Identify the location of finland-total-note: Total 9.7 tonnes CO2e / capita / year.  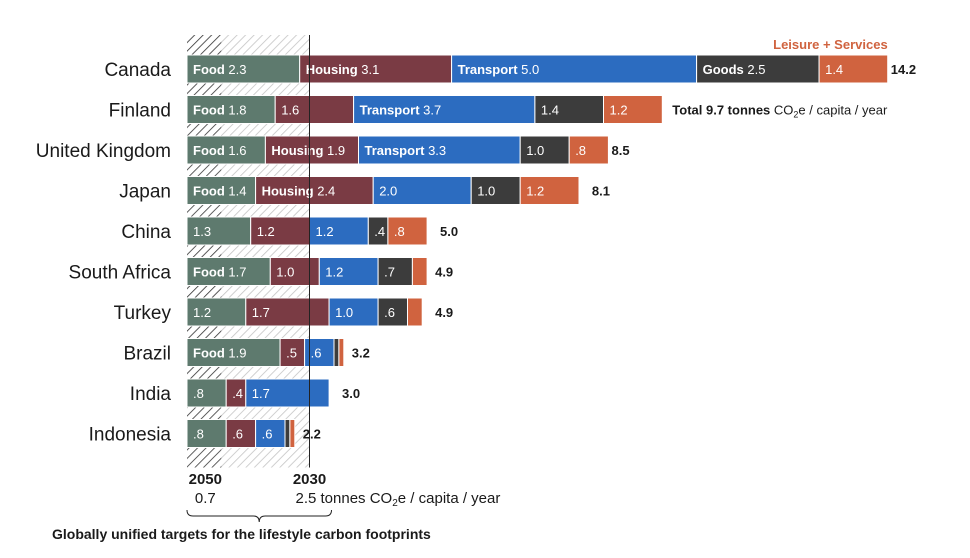
(780, 111).